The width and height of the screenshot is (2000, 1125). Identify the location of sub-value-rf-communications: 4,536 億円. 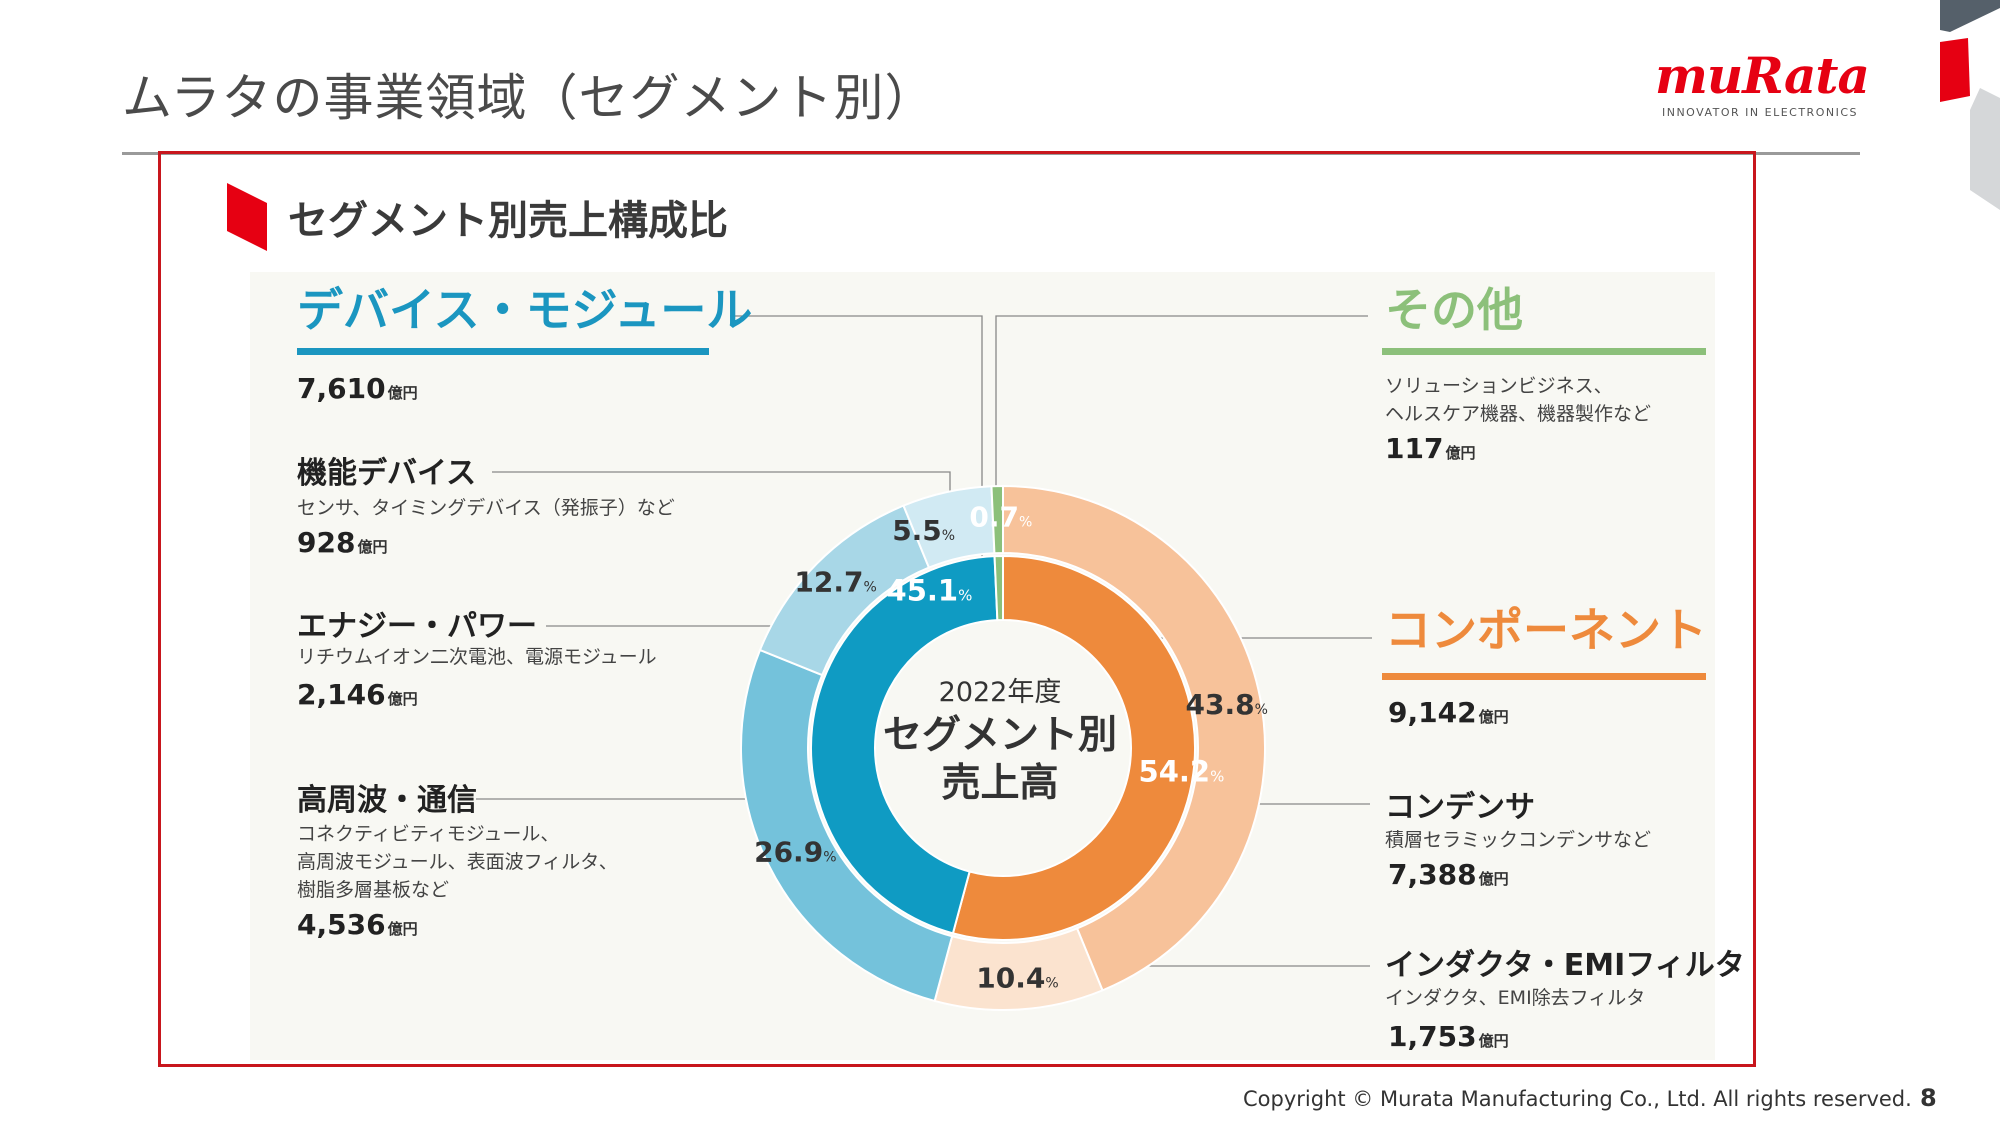
(357, 924).